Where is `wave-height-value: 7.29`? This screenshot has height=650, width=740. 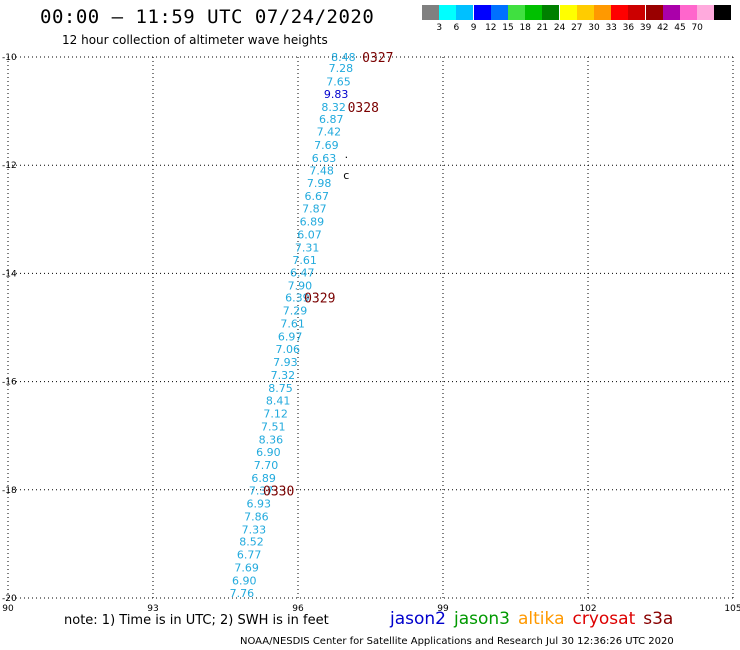 wave-height-value: 7.29 is located at coordinates (295, 311).